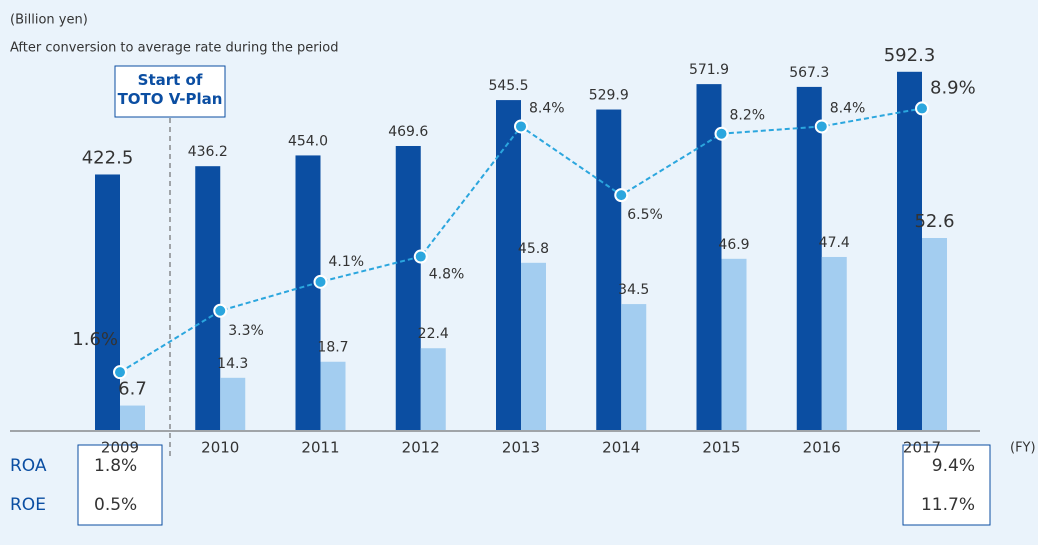  What do you see at coordinates (533, 249) in the screenshot?
I see `value-label: 45.8` at bounding box center [533, 249].